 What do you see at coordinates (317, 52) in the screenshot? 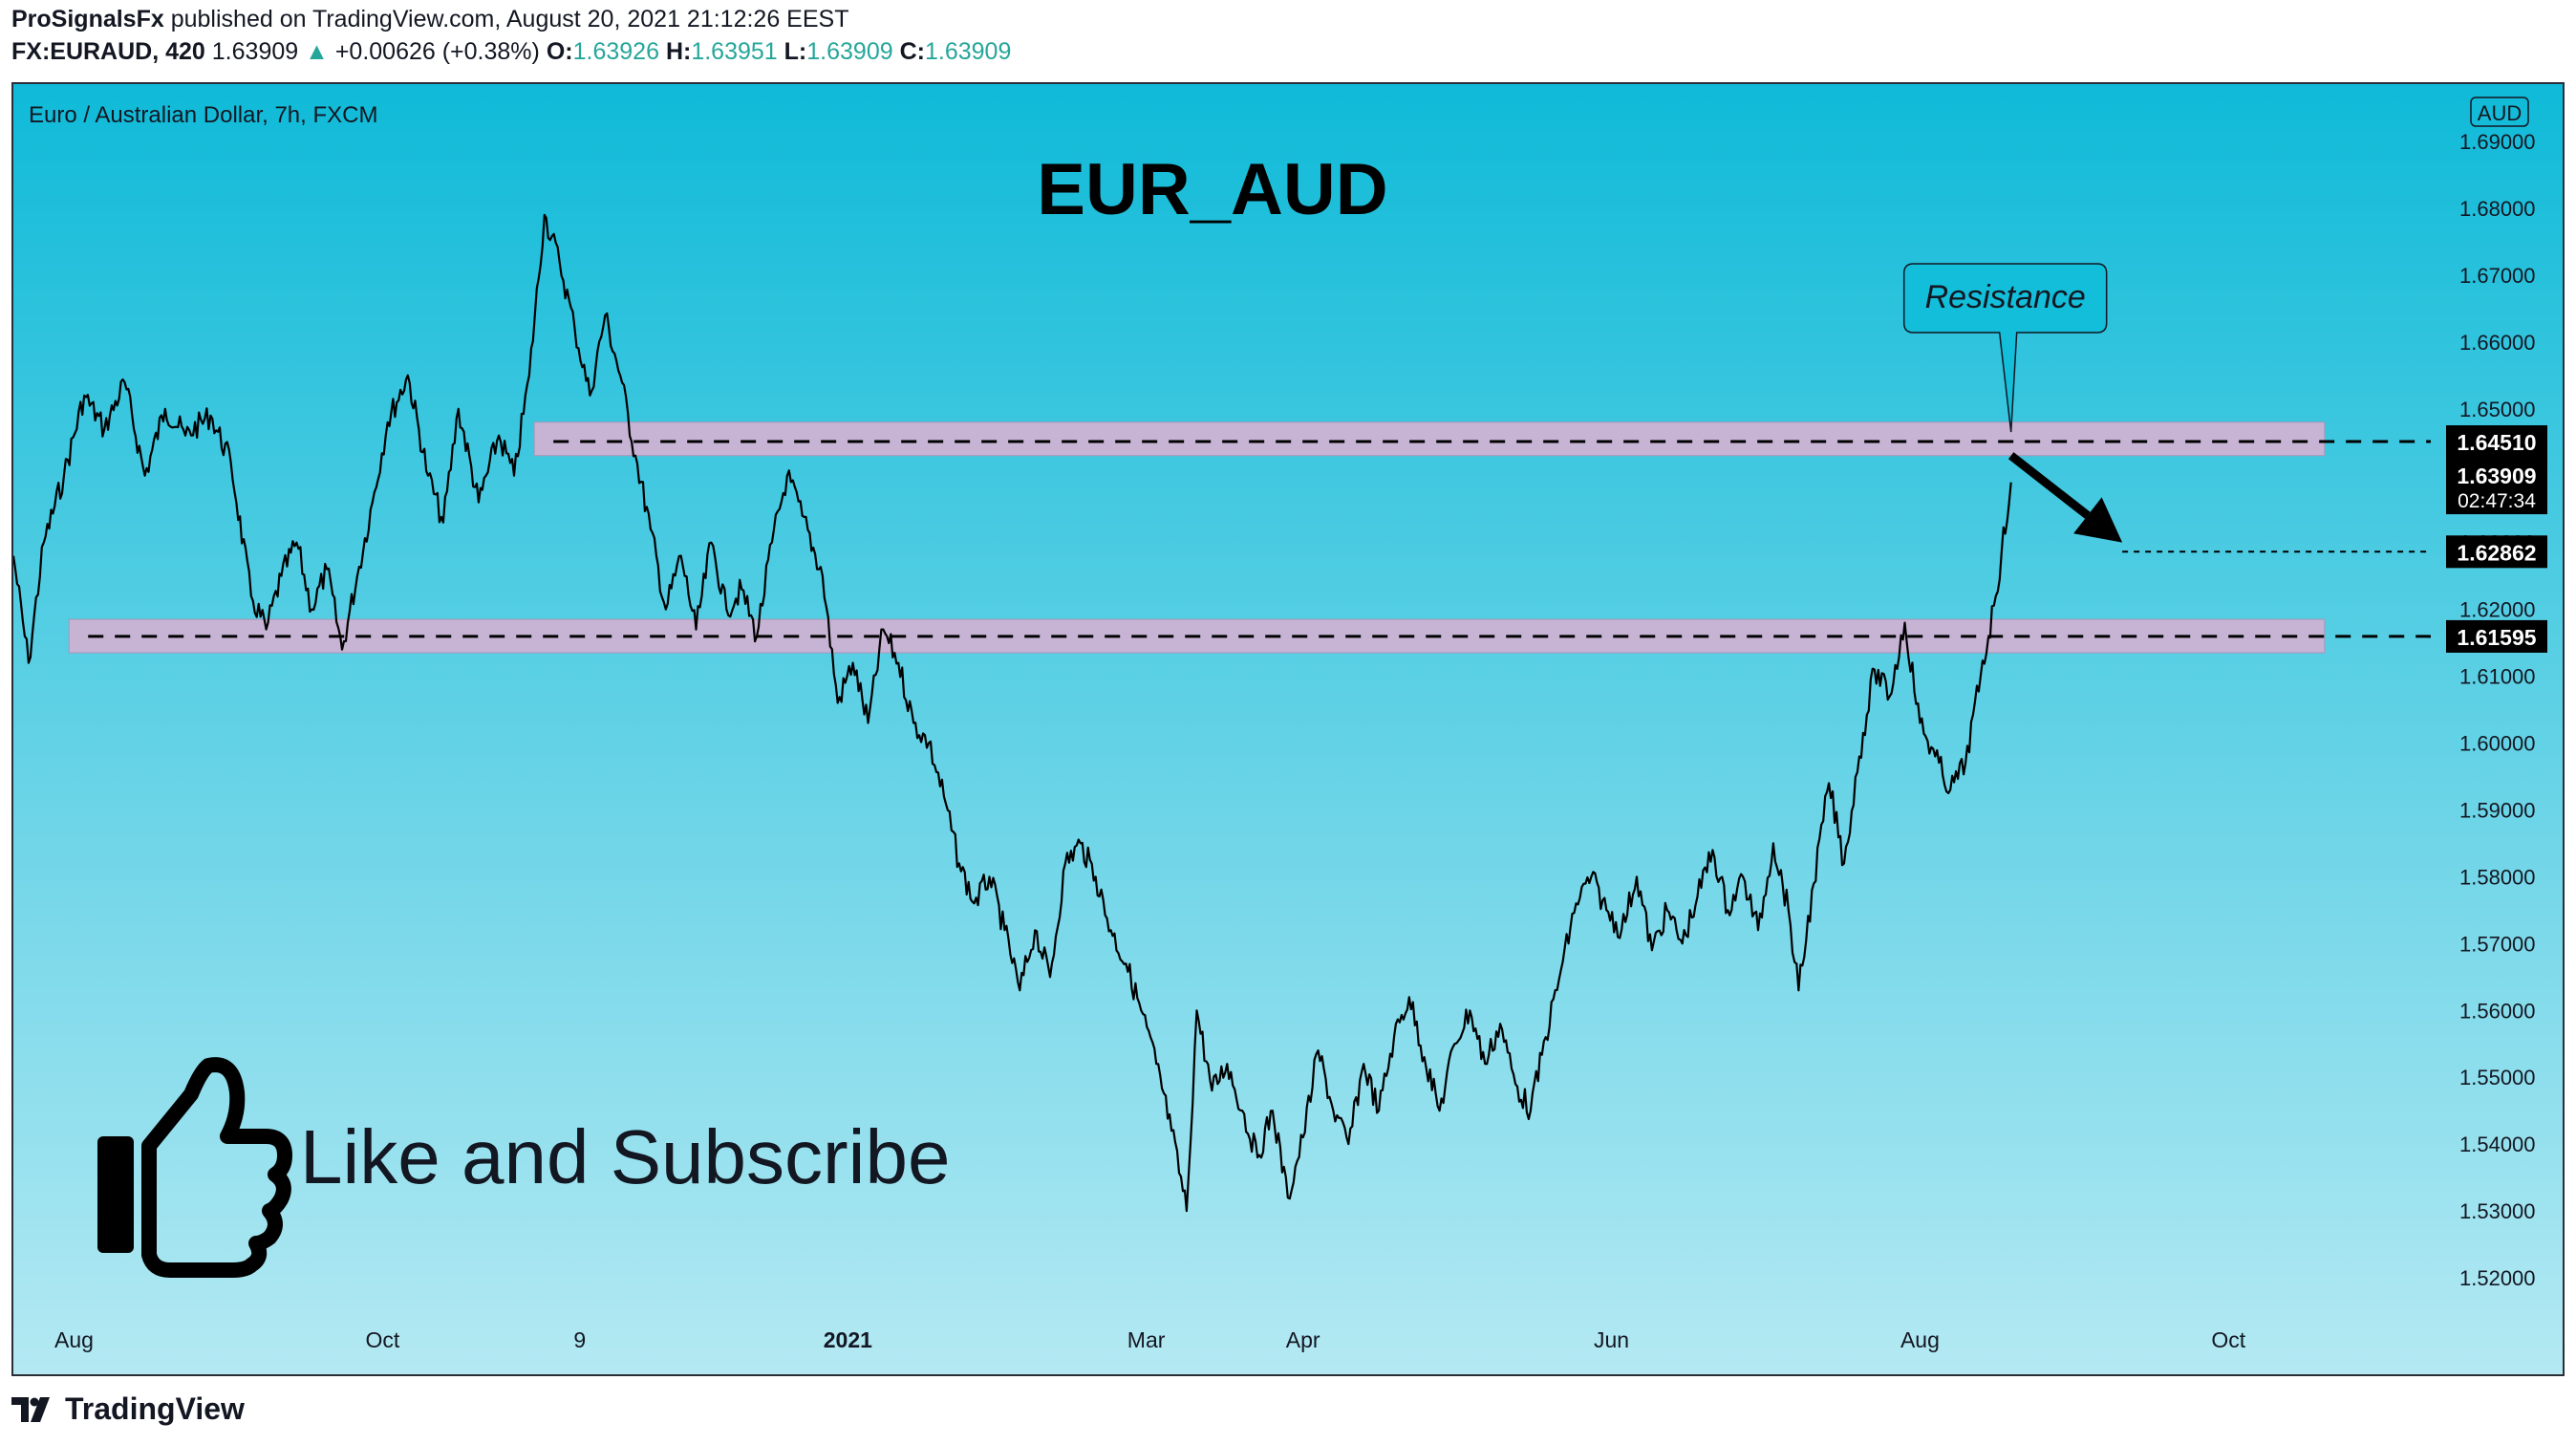
I see `change-arrow-icon: ▲` at bounding box center [317, 52].